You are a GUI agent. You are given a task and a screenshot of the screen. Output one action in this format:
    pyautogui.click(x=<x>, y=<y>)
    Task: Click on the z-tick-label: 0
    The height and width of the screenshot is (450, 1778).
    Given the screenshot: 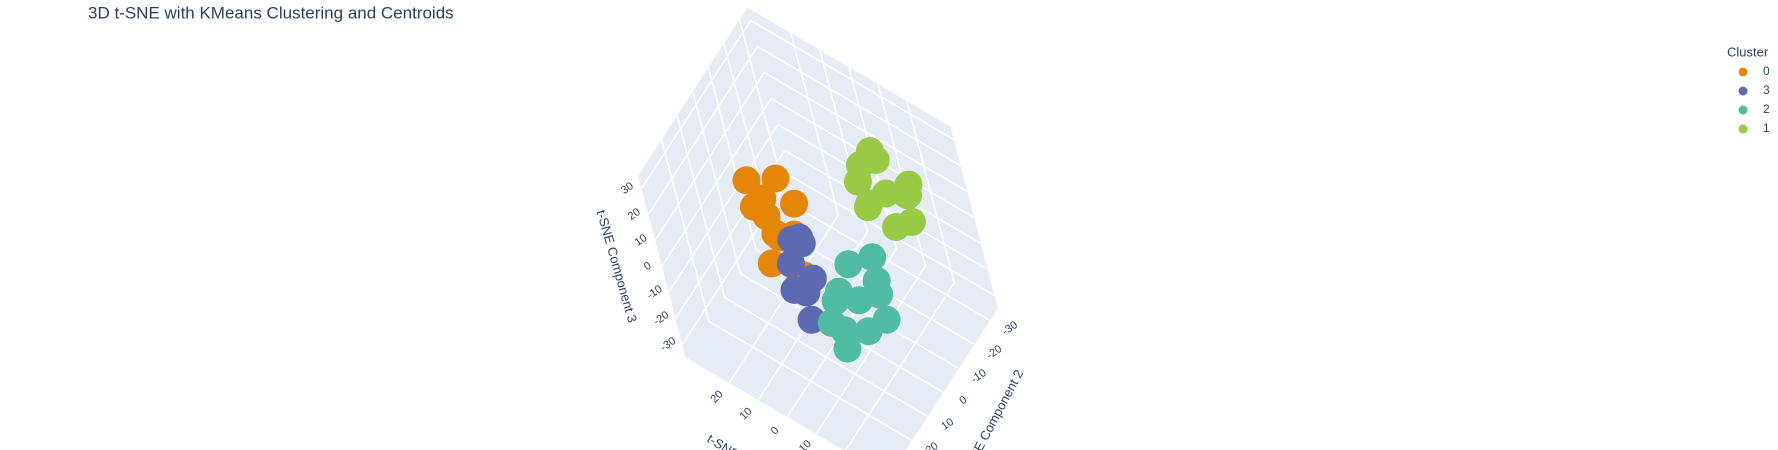 What is the action you would take?
    pyautogui.click(x=648, y=266)
    